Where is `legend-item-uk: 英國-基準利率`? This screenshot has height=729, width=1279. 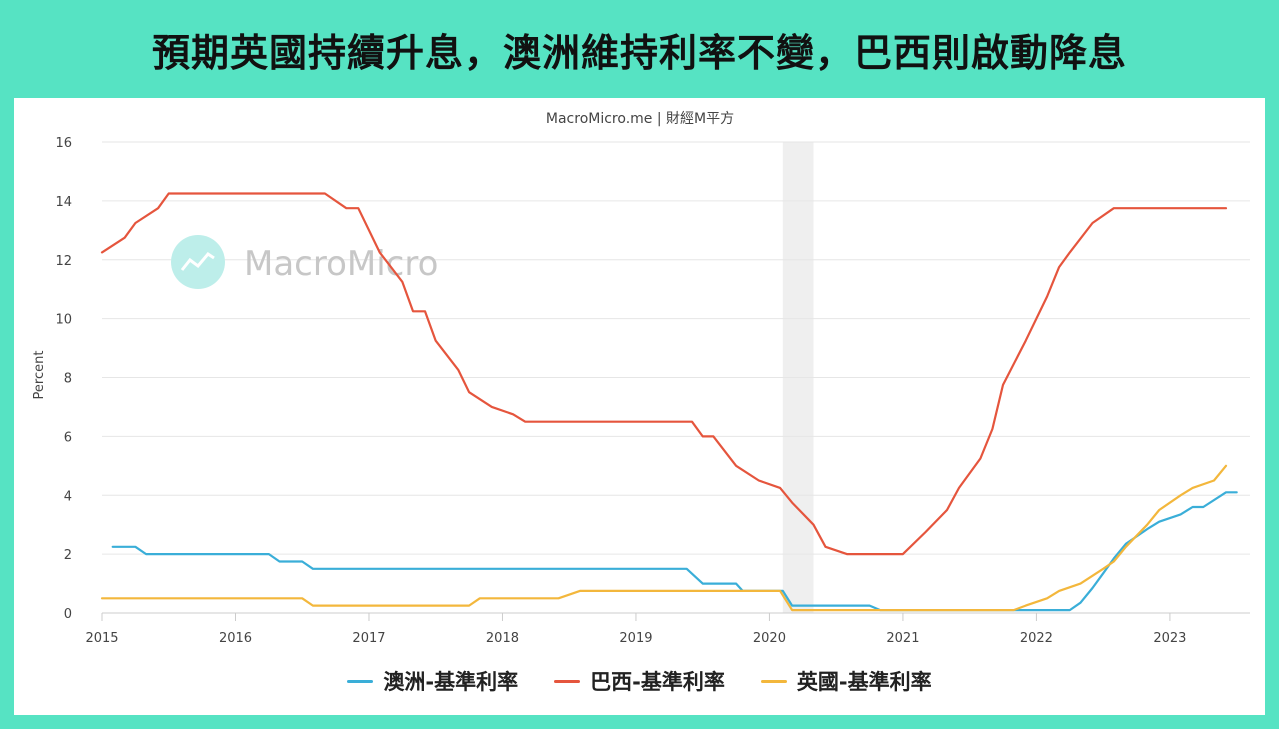 legend-item-uk: 英國-基準利率 is located at coordinates (846, 681).